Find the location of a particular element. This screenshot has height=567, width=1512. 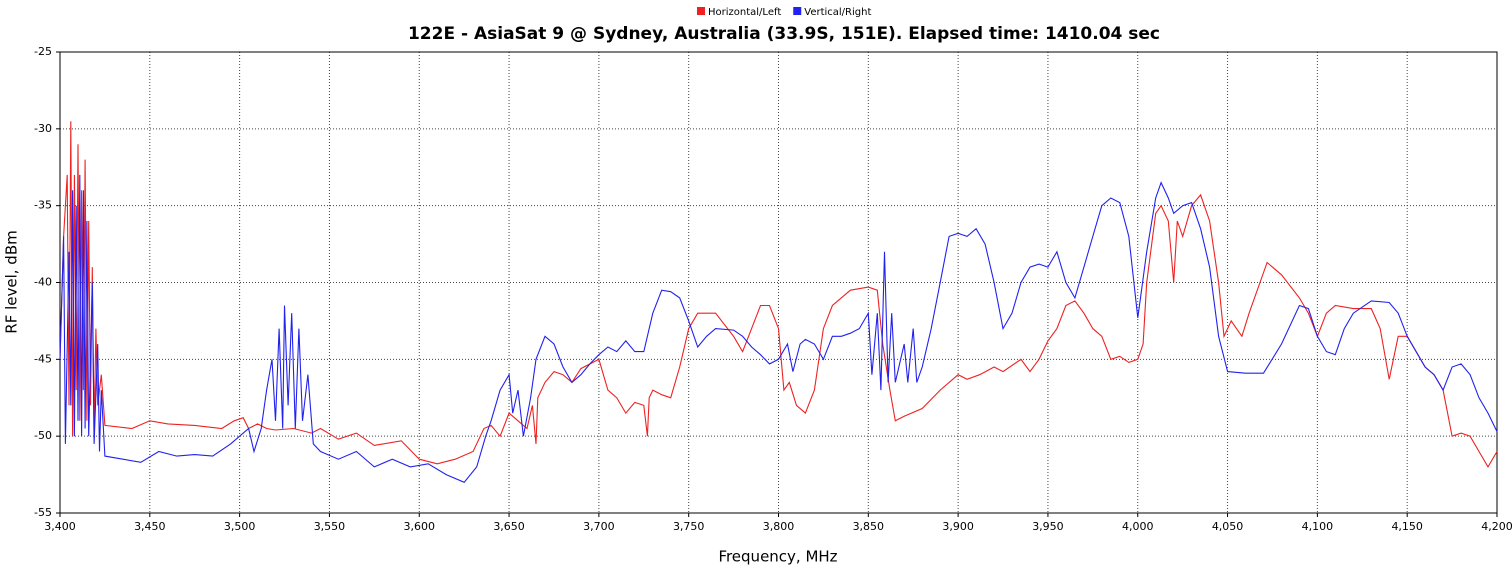

x-tick-label: 4,200 is located at coordinates (1496, 526).